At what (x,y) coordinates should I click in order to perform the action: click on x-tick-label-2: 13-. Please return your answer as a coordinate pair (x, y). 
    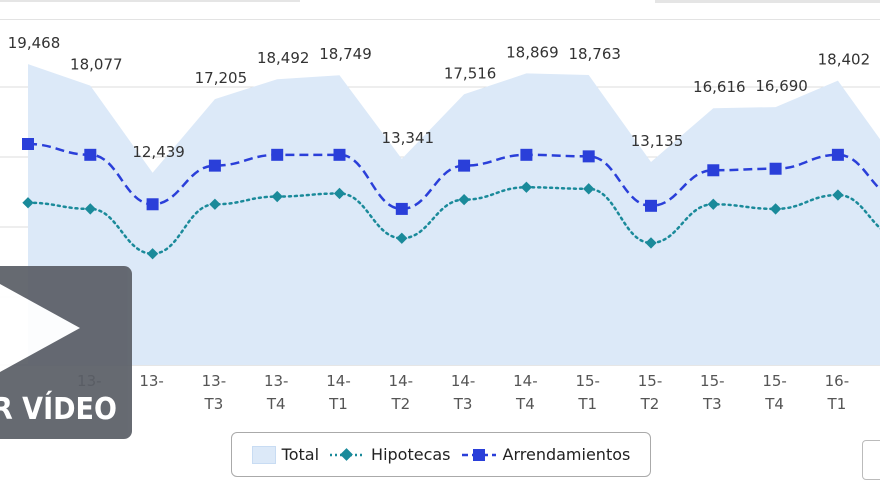
    Looking at the image, I should click on (214, 381).